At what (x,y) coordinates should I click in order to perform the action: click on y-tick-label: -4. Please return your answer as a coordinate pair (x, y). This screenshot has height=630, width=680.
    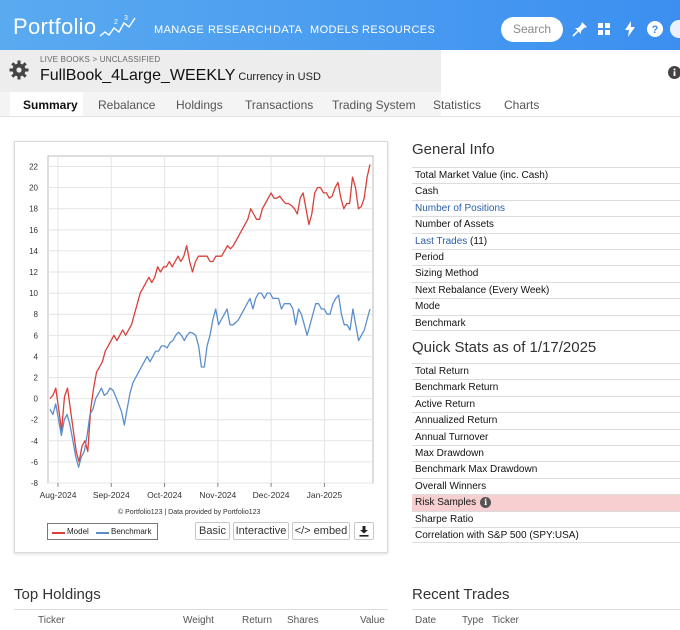
    Looking at the image, I should click on (35, 441).